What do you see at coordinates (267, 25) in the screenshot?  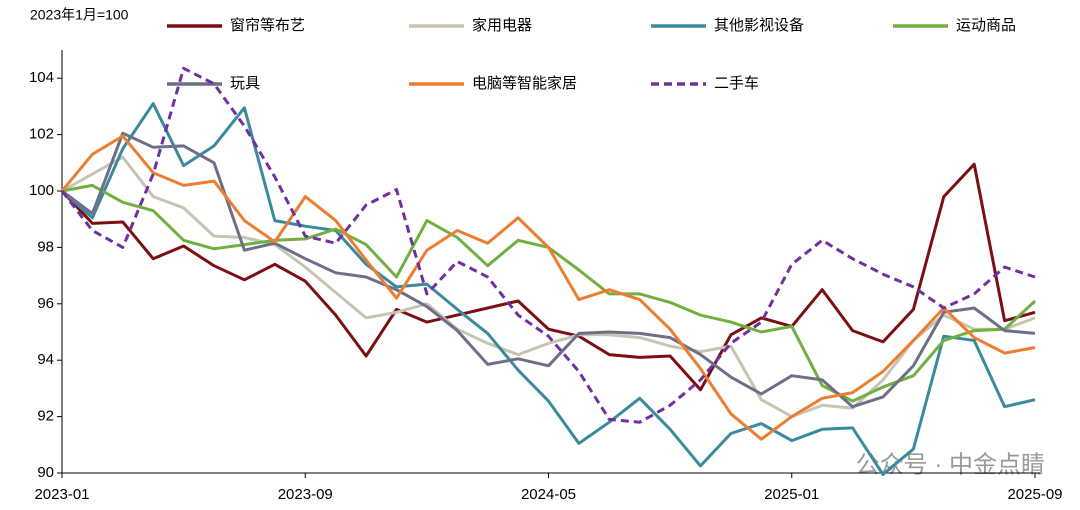 I see `legend-label: 窗帘等布艺` at bounding box center [267, 25].